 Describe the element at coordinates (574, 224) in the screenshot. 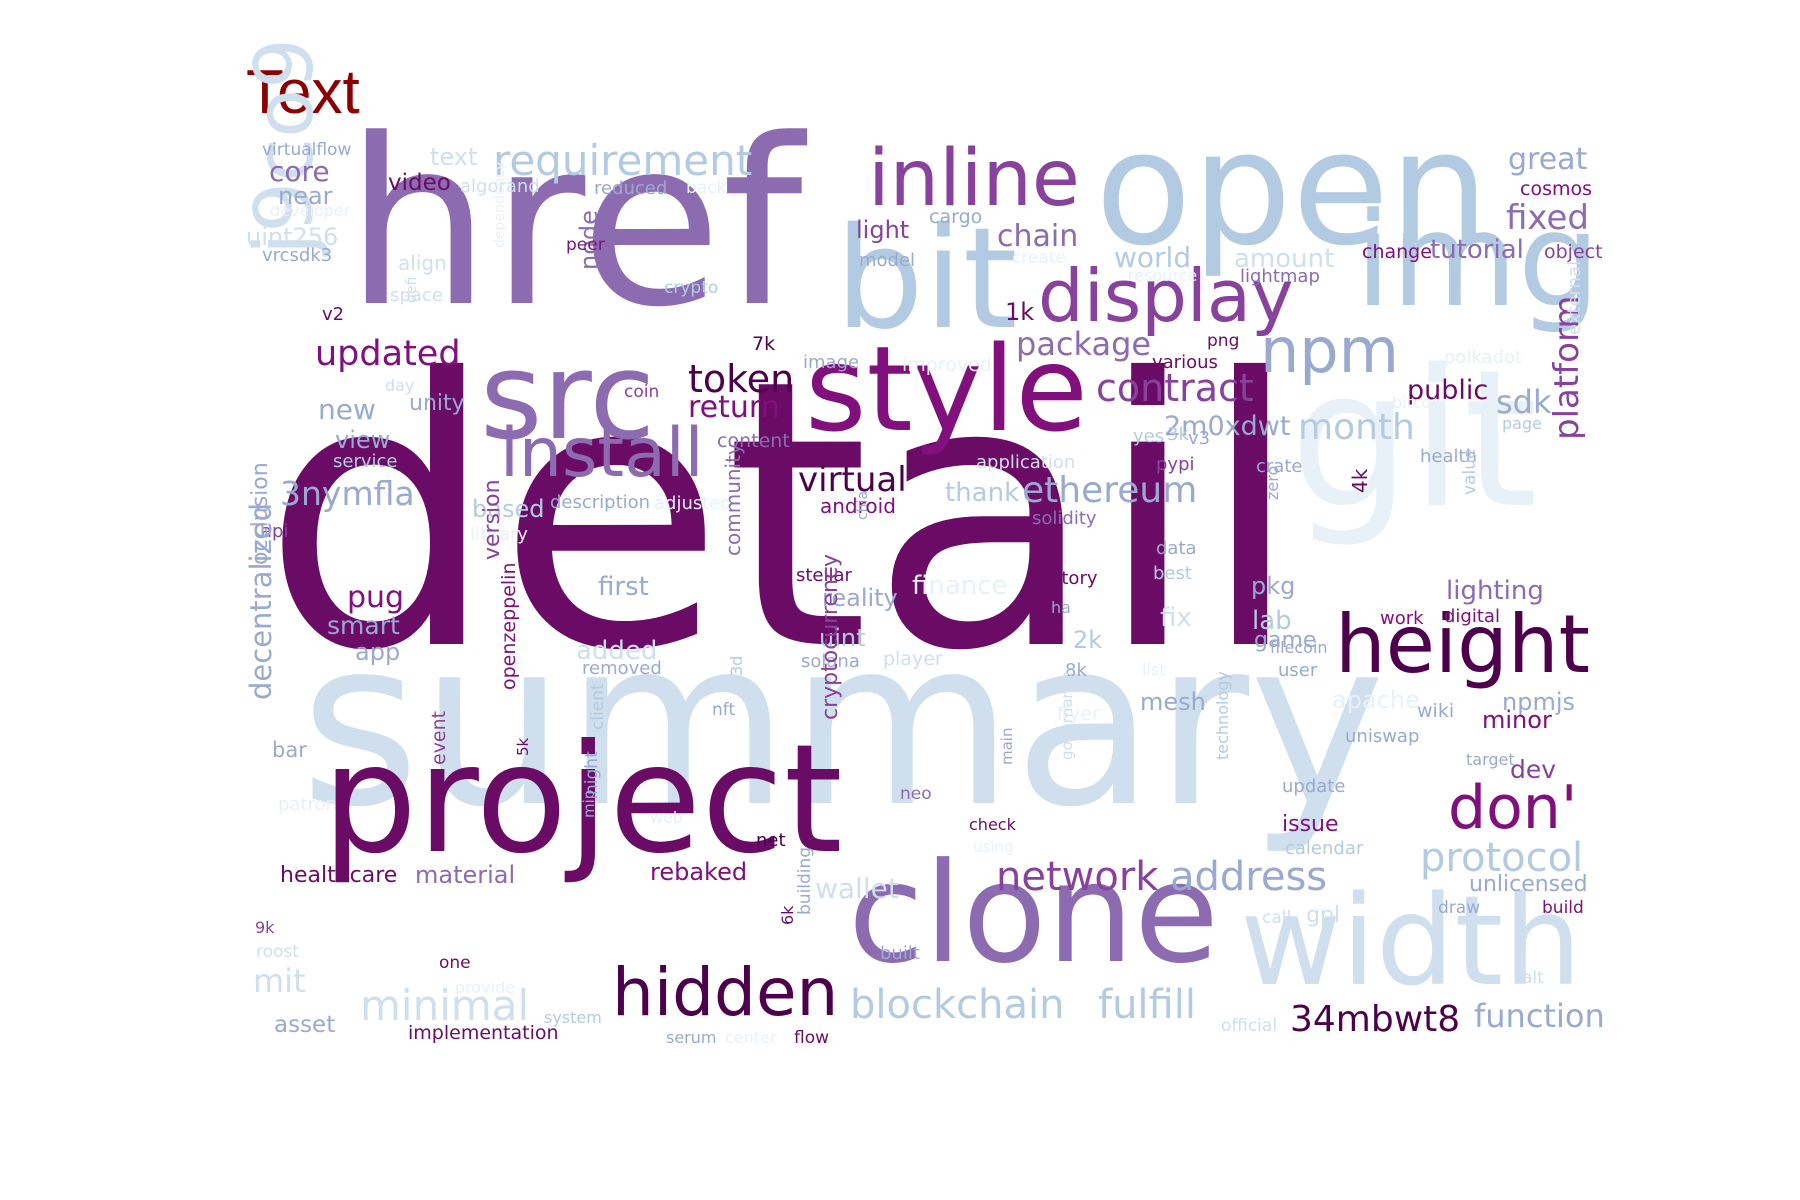

I see `word-href: href` at that location.